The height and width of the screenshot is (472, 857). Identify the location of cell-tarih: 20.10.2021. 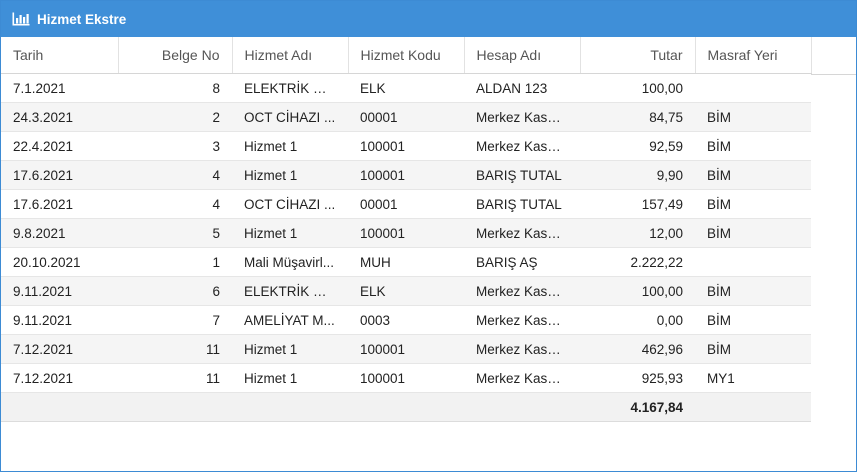
(59, 262).